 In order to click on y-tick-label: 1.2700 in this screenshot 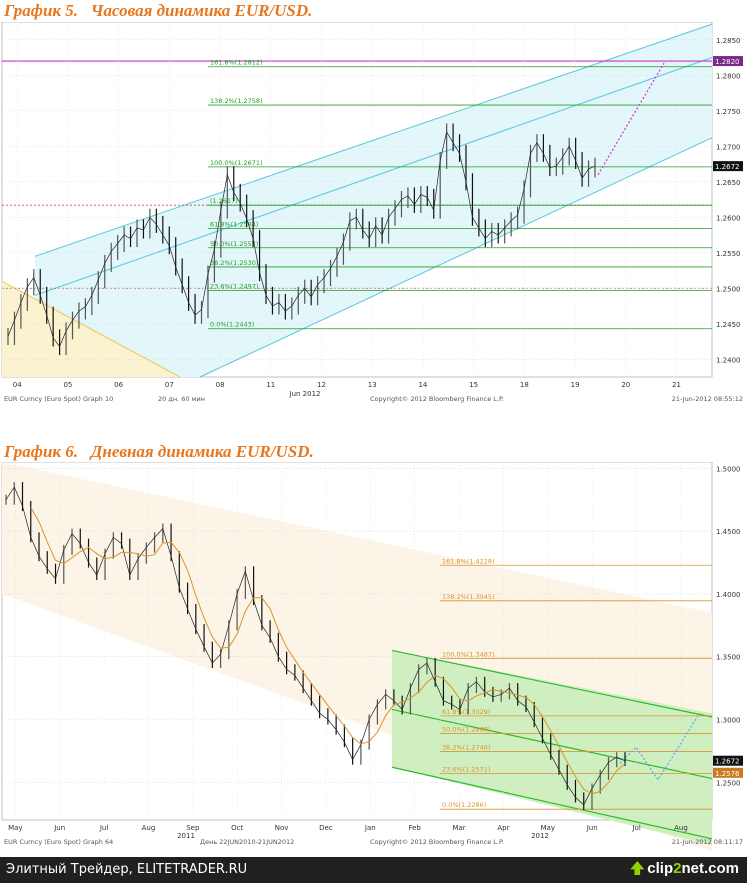, I will do `click(728, 147)`.